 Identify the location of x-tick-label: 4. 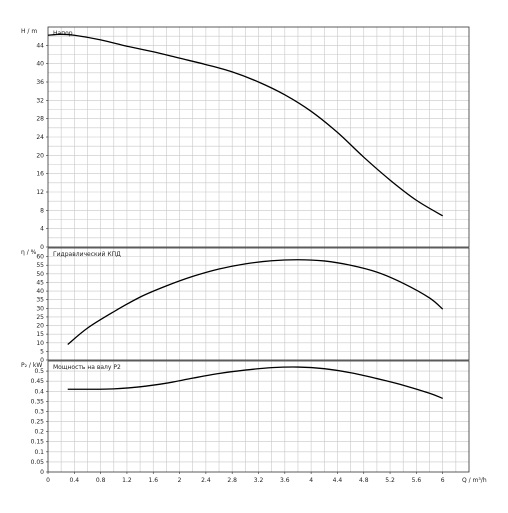
(311, 480).